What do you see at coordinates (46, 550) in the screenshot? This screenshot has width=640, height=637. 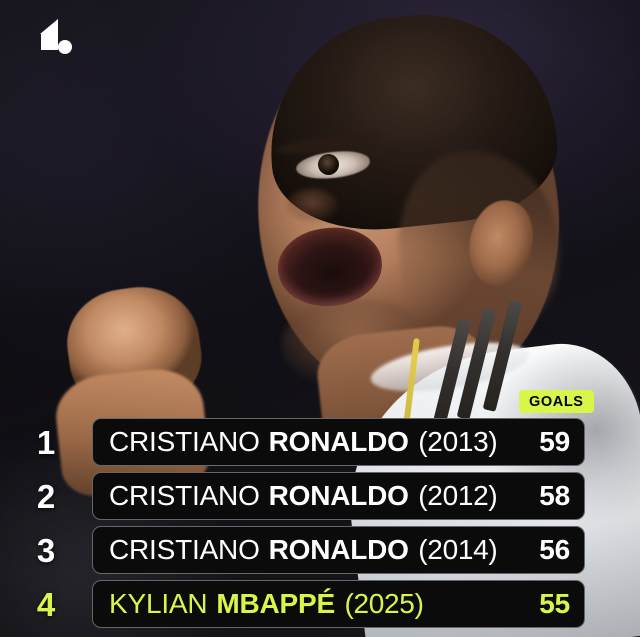 I see `rank-number: 3` at bounding box center [46, 550].